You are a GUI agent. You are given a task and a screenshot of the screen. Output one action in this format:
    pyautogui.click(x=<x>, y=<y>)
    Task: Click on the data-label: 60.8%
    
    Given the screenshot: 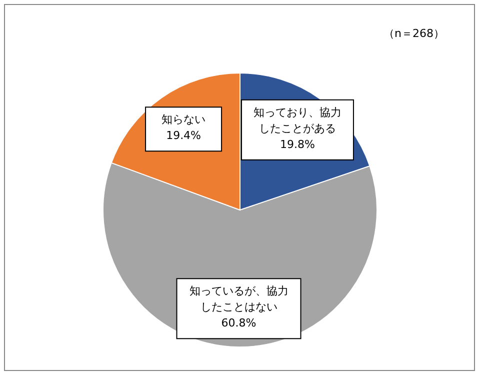 What is the action you would take?
    pyautogui.click(x=238, y=323)
    